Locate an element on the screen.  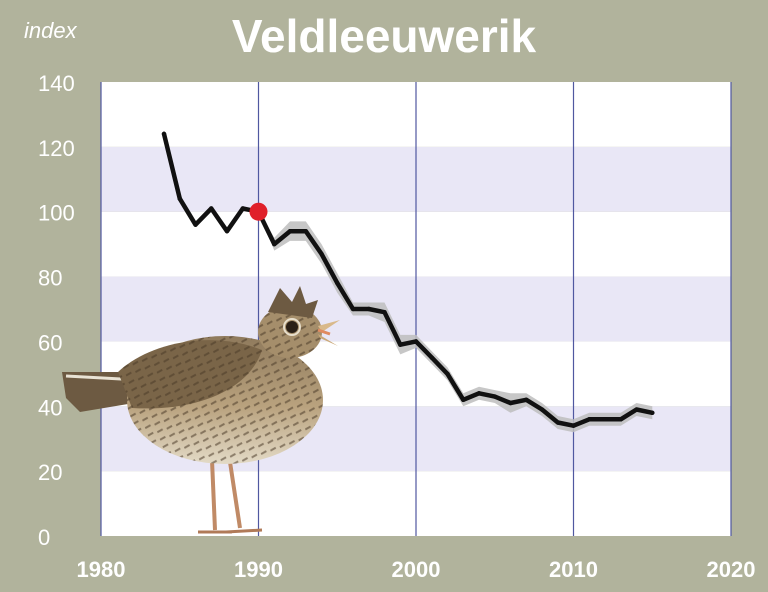
y-tick-label: 20 is located at coordinates (50, 472).